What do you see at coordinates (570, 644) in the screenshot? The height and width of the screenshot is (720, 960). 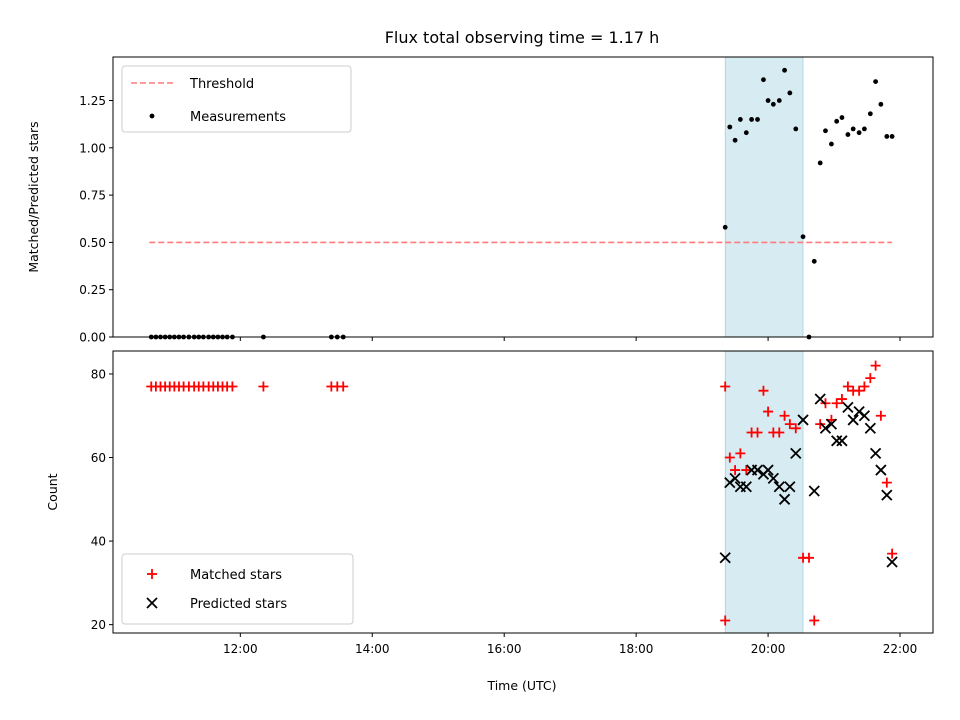 I see `bottom-x-axis: 12:00 14:00 16:00 18:00 20:00 22:00` at bounding box center [570, 644].